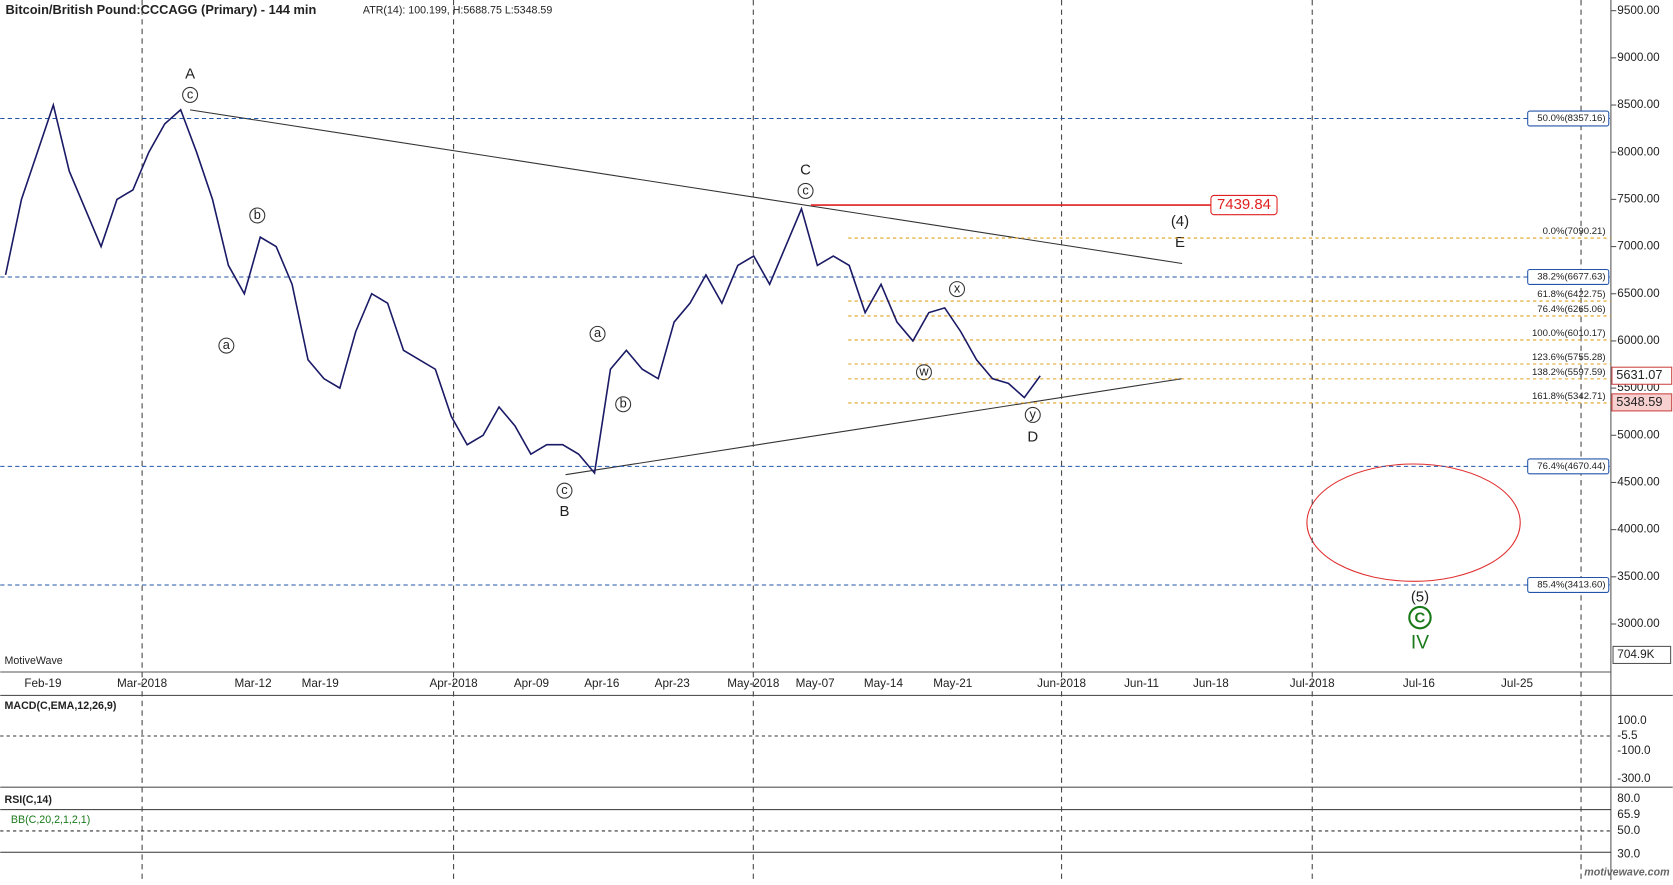 This screenshot has width=1673, height=885. I want to click on volume-tag, so click(1642, 654).